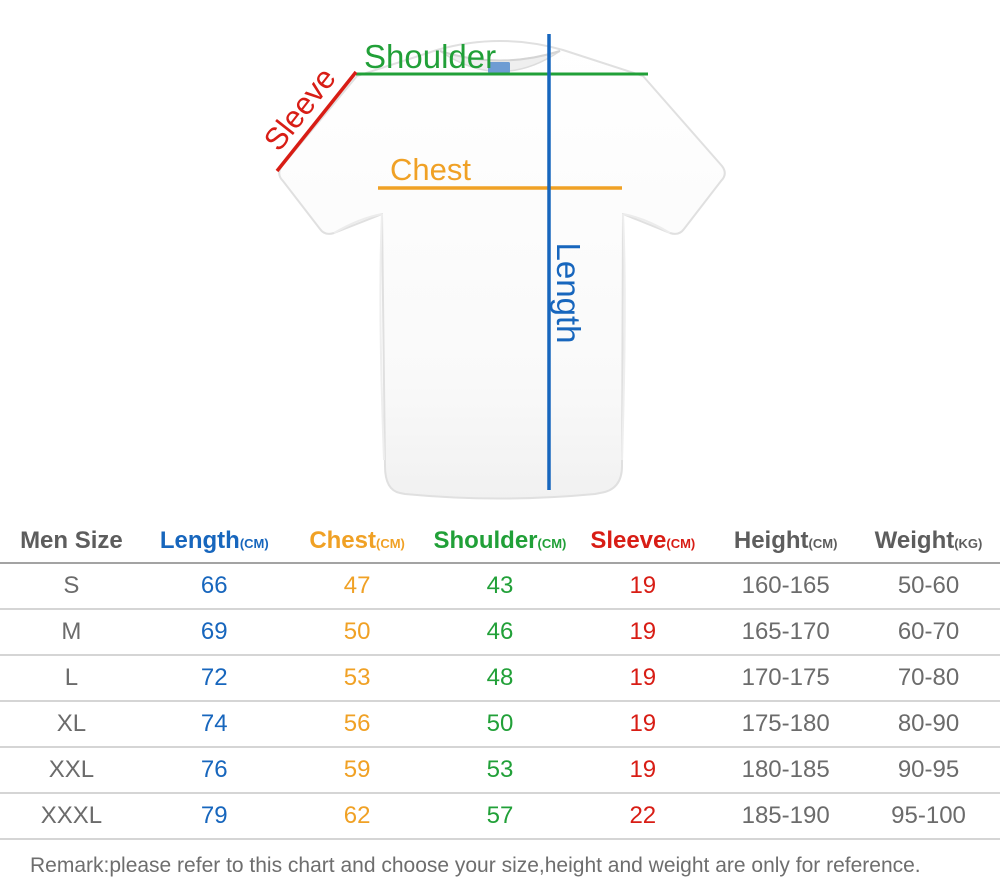 This screenshot has width=1000, height=893. What do you see at coordinates (342, 540) in the screenshot?
I see `header-label: Chest` at bounding box center [342, 540].